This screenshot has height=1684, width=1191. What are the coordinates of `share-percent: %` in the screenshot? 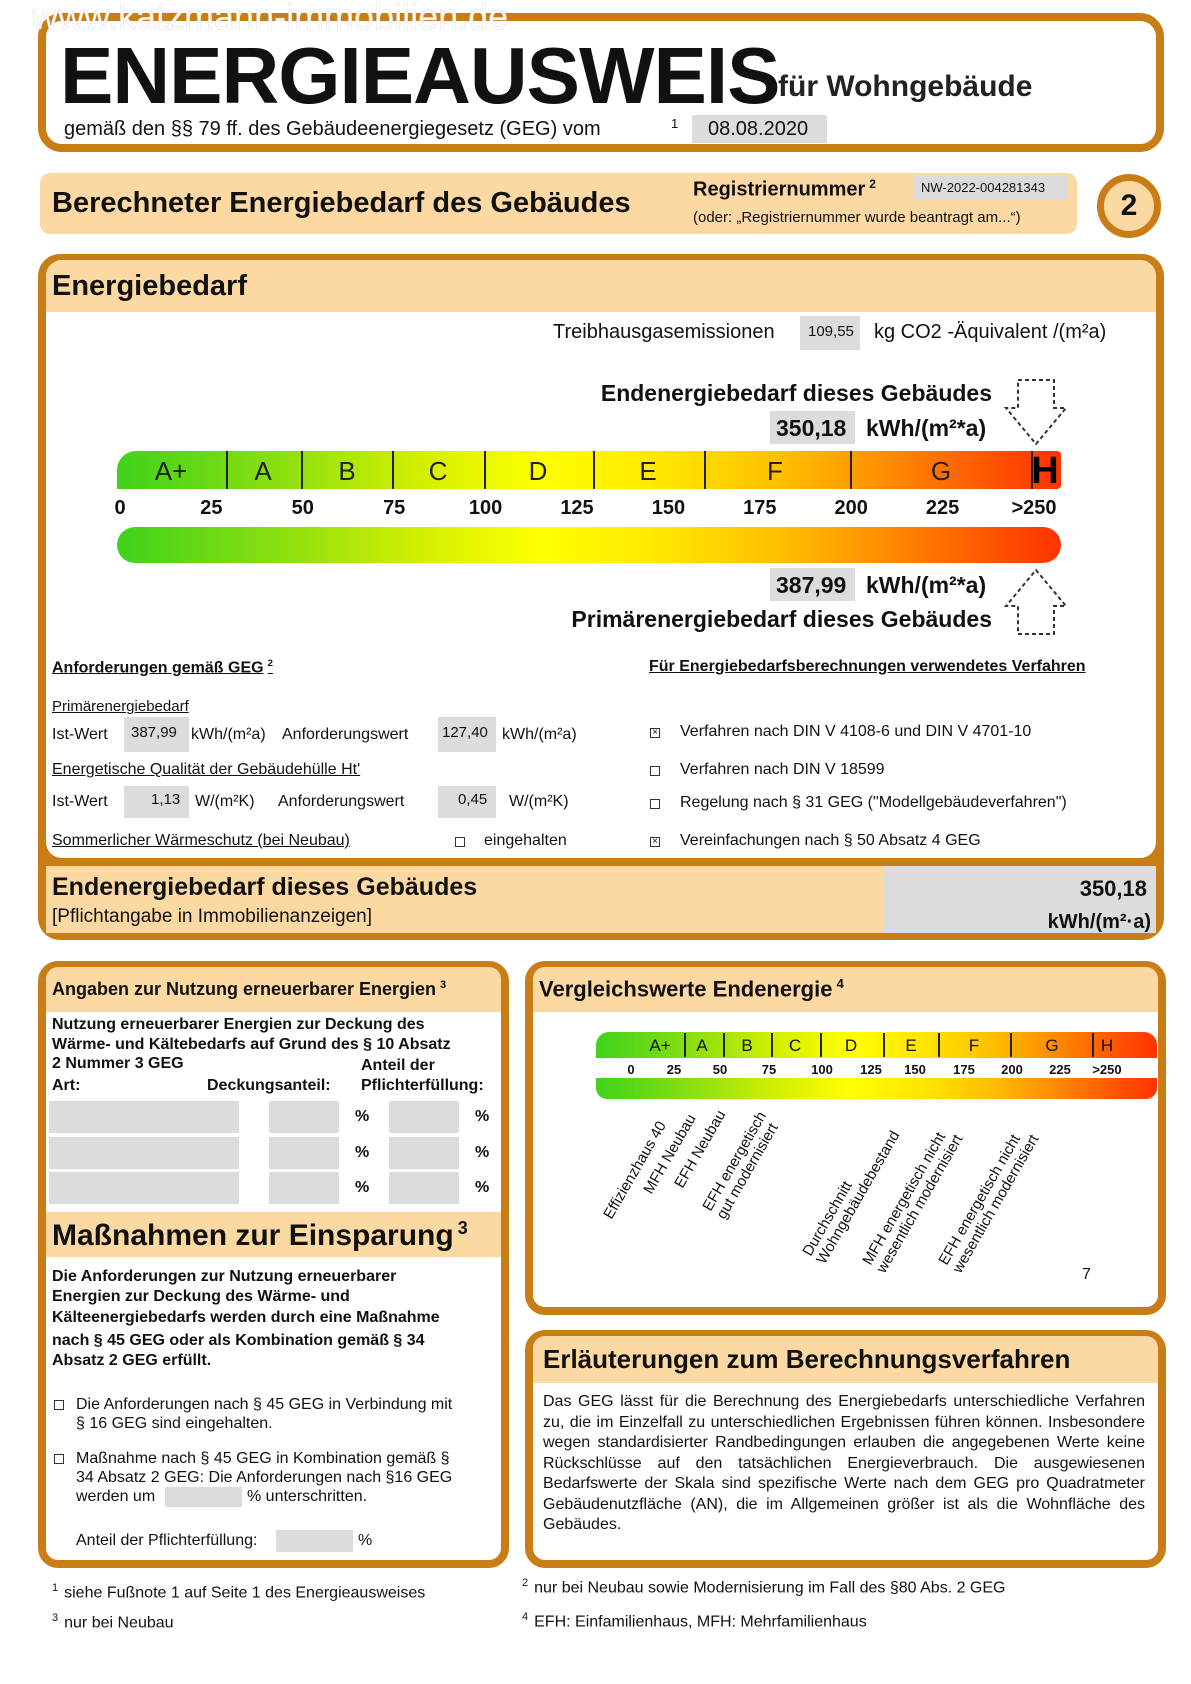 It's located at (365, 1540).